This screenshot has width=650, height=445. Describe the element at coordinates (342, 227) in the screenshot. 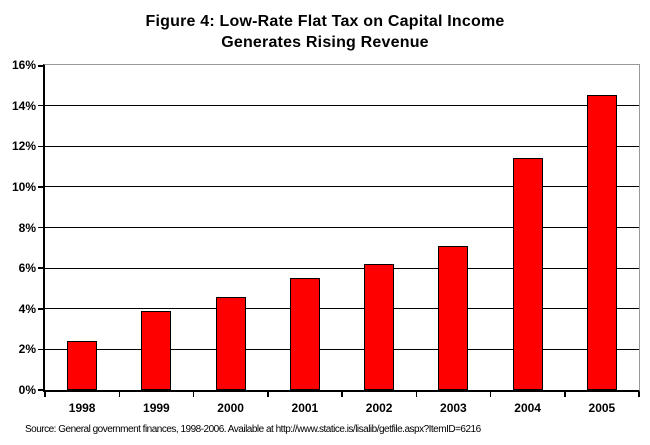

I see `gridline-8%` at that location.